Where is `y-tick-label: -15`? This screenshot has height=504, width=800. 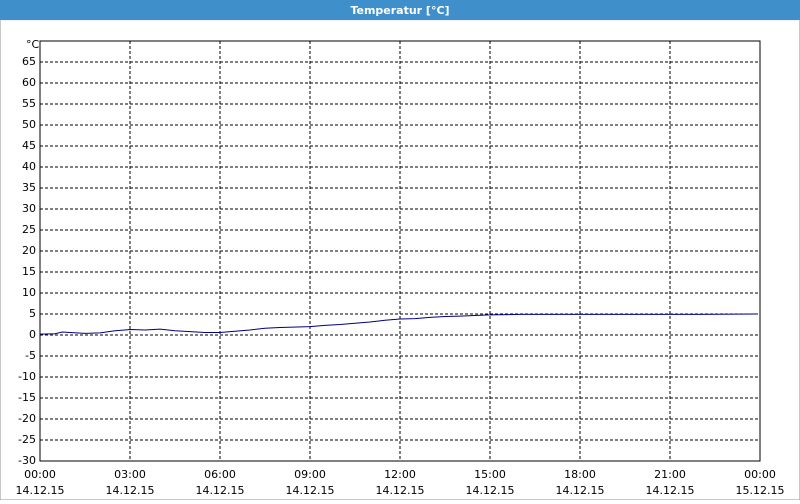
y-tick-label: -15 is located at coordinates (27, 397).